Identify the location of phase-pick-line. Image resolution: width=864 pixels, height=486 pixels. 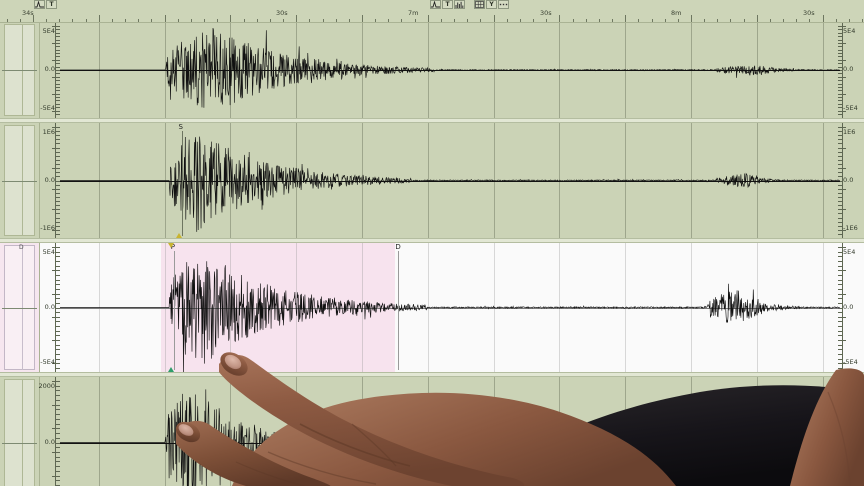
(399, 310).